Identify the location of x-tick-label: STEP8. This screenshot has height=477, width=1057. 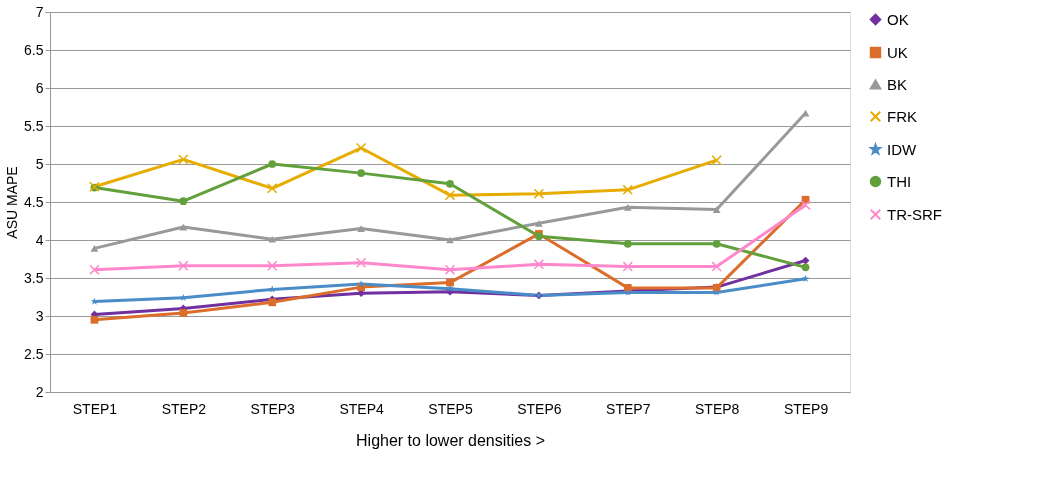
(717, 408).